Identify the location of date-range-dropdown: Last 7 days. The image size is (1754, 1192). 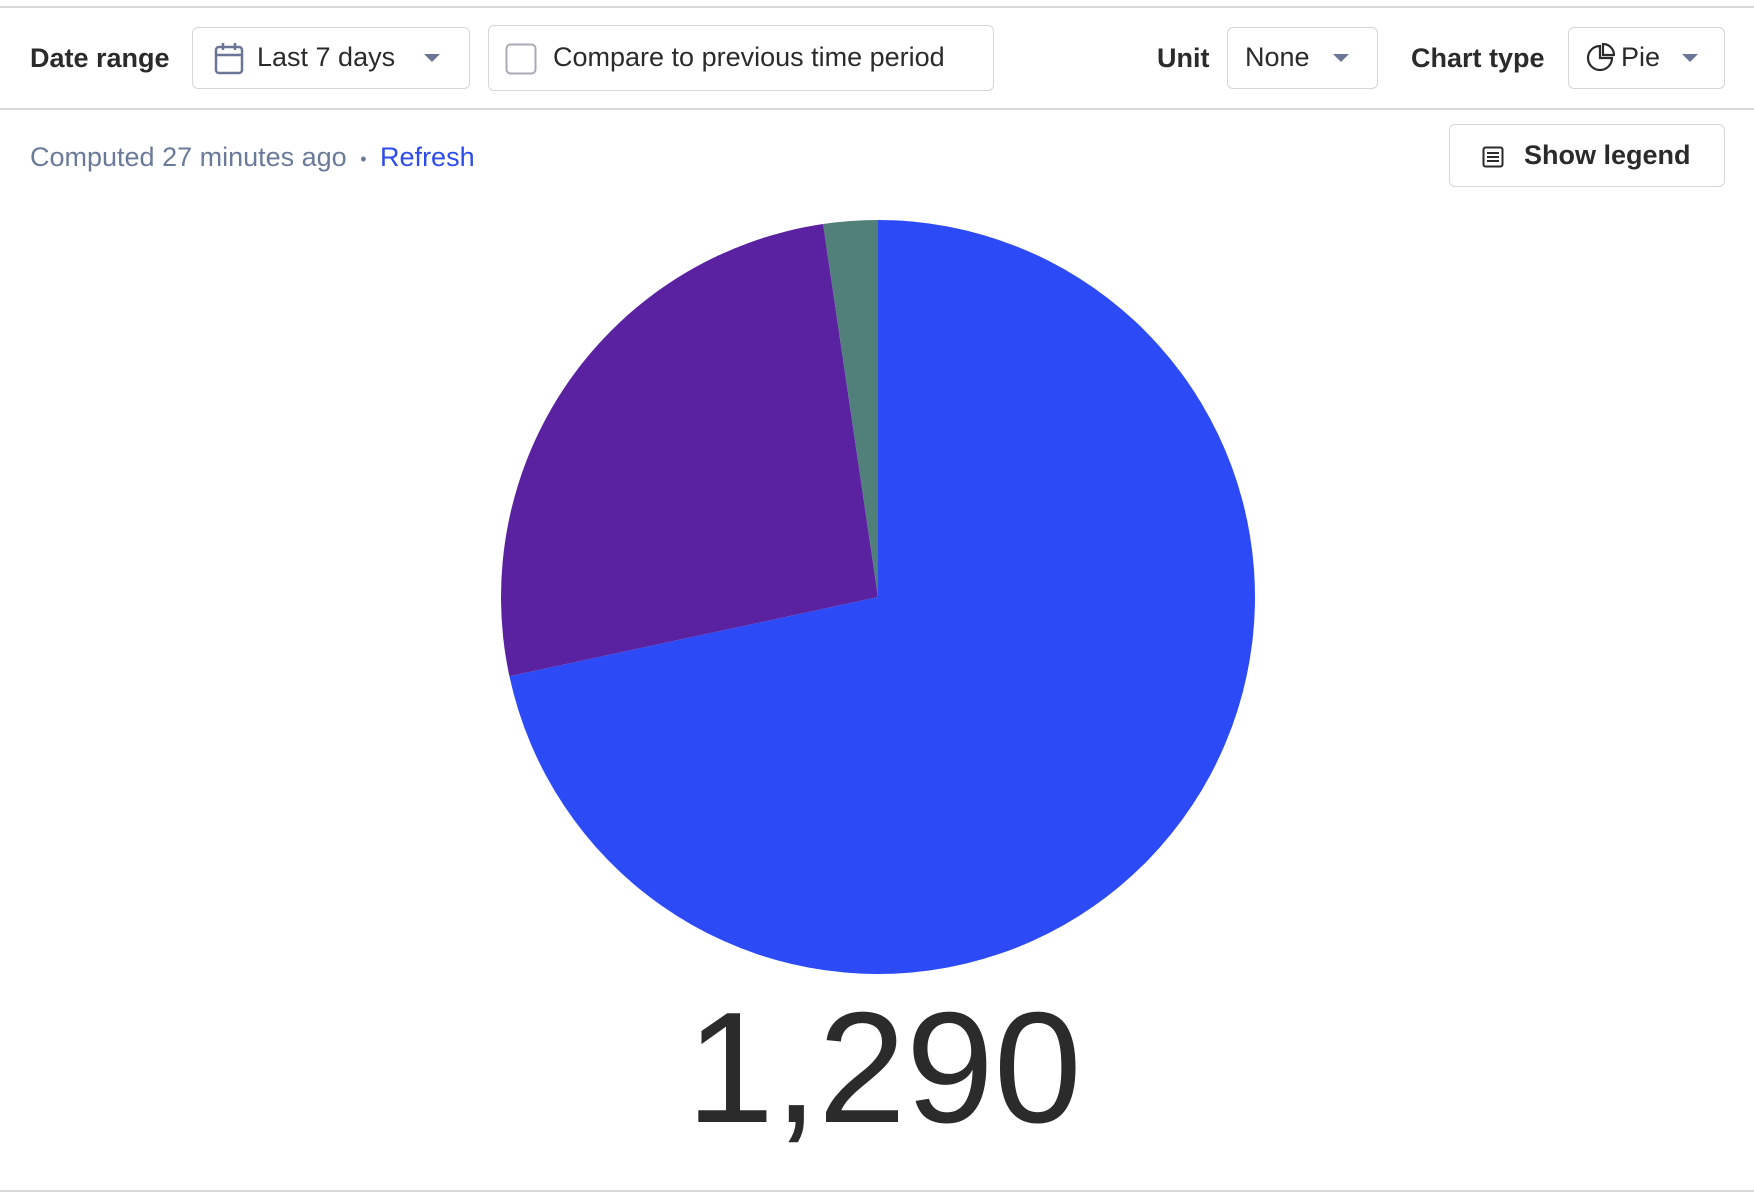
(331, 58).